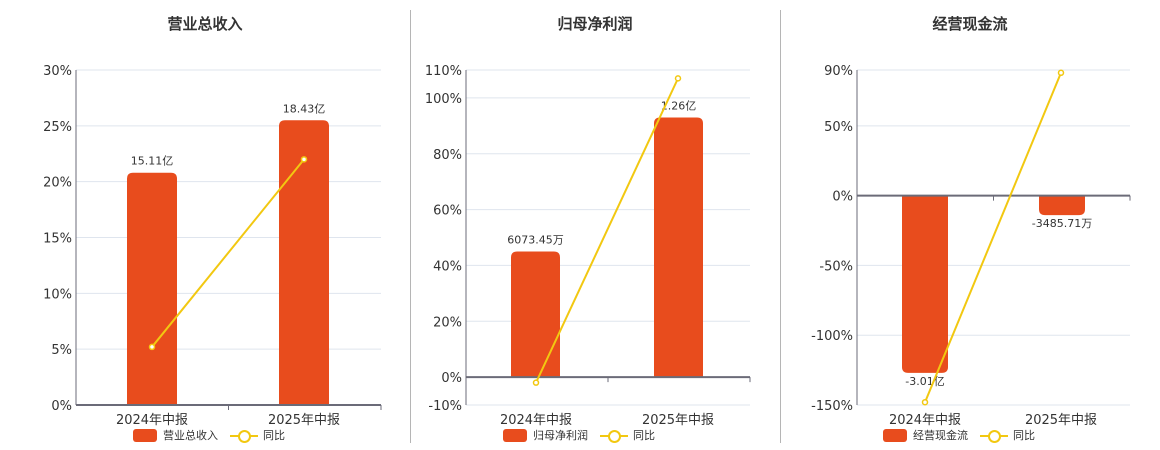 This screenshot has width=1160, height=450. What do you see at coordinates (838, 127) in the screenshot?
I see `y-tick-label: 50%` at bounding box center [838, 127].